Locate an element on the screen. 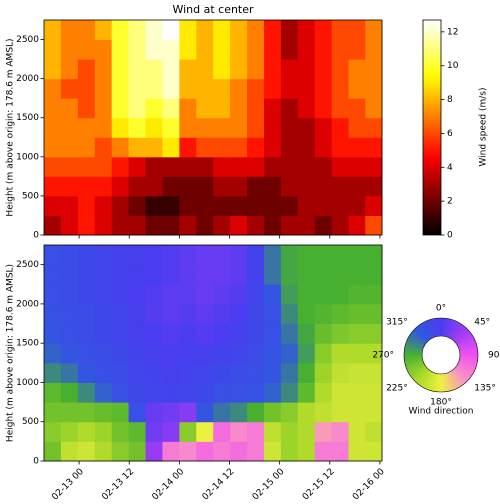 This screenshot has height=504, width=500. y-tick-label: 1000 is located at coordinates (27, 383).